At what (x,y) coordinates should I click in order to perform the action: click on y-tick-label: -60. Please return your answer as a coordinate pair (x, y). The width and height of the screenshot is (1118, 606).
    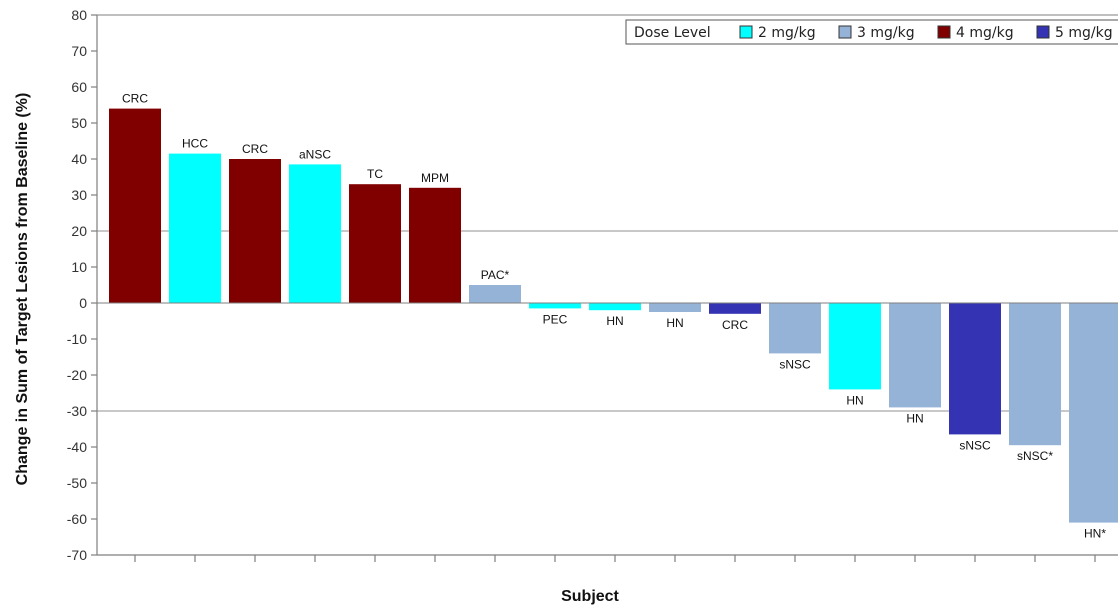
    Looking at the image, I should click on (77, 519).